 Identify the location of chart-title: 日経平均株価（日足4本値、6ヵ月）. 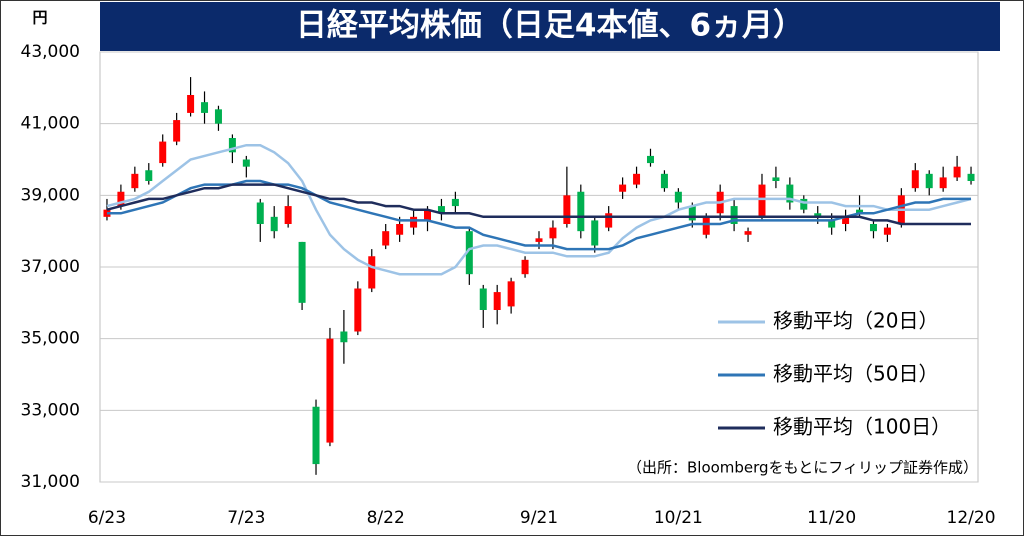
(550, 26).